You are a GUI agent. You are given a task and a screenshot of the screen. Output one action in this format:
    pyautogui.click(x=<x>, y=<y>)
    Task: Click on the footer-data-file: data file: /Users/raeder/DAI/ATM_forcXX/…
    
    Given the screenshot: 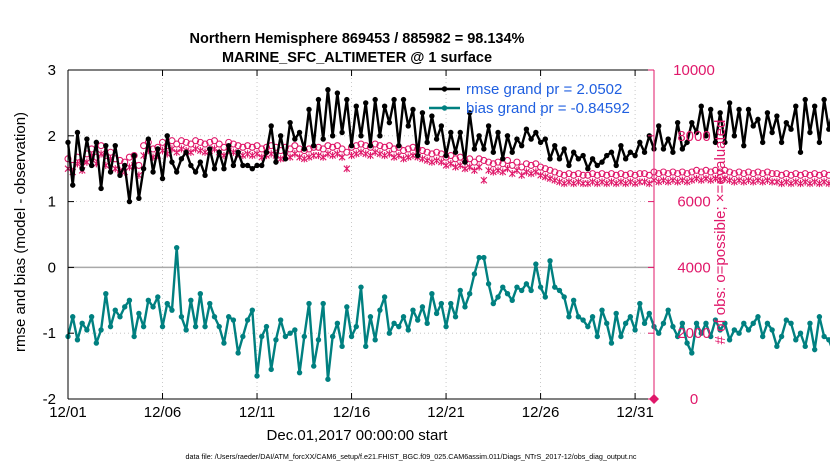 What is the action you would take?
    pyautogui.click(x=411, y=456)
    